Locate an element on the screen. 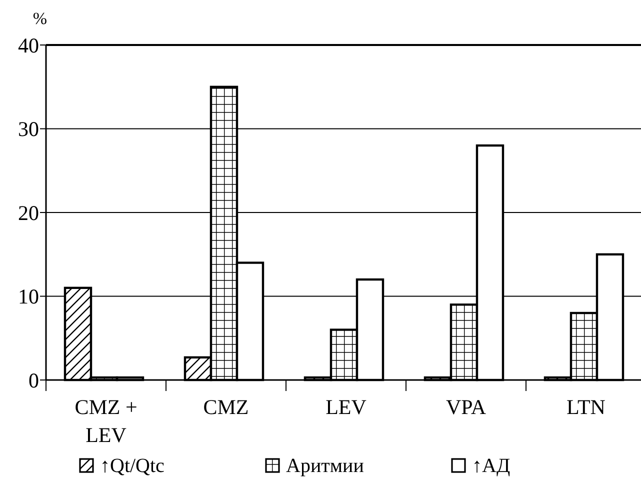 The height and width of the screenshot is (494, 641). y-tick-label: 30 is located at coordinates (28, 129).